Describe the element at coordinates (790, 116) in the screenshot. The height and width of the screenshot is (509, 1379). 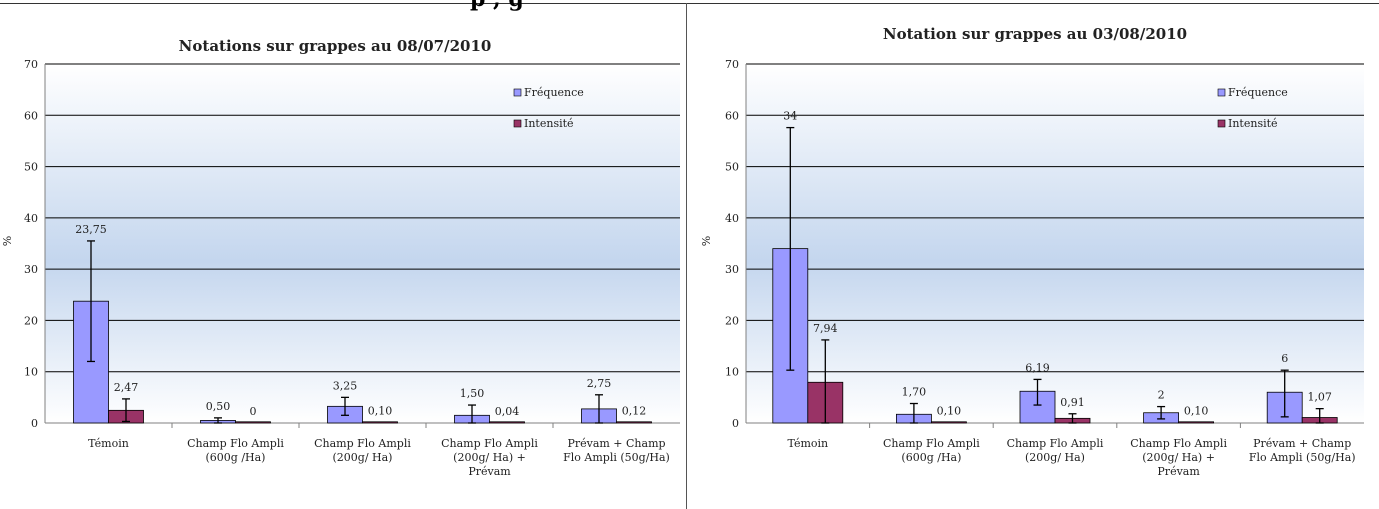
I see `right-data-label: 34` at that location.